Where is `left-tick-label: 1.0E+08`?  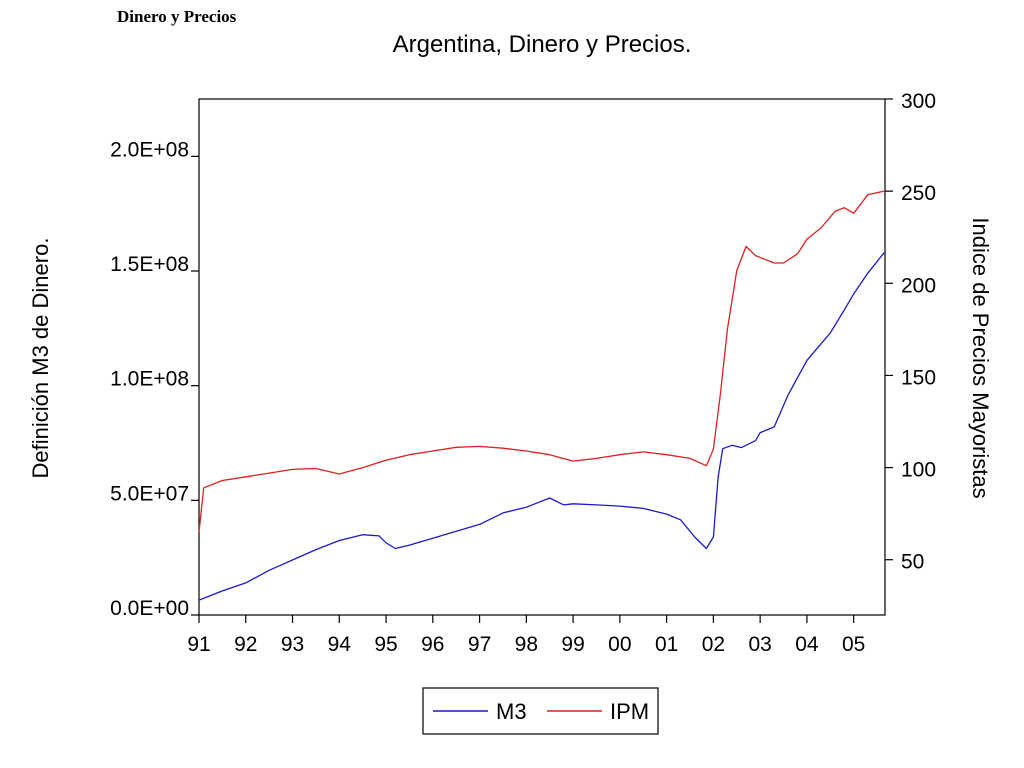 left-tick-label: 1.0E+08 is located at coordinates (149, 379).